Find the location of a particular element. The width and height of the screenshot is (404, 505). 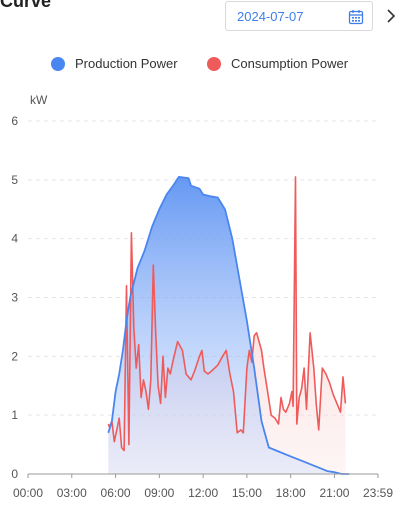

page-title: Curve is located at coordinates (26, 5).